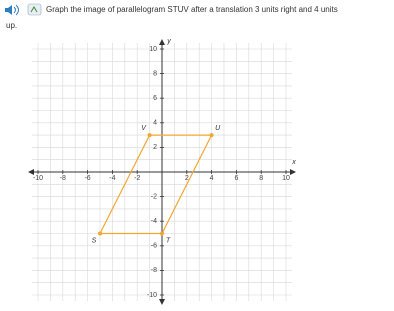 The height and width of the screenshot is (311, 394). Describe the element at coordinates (155, 123) in the screenshot. I see `y-tick-label: 4` at that location.